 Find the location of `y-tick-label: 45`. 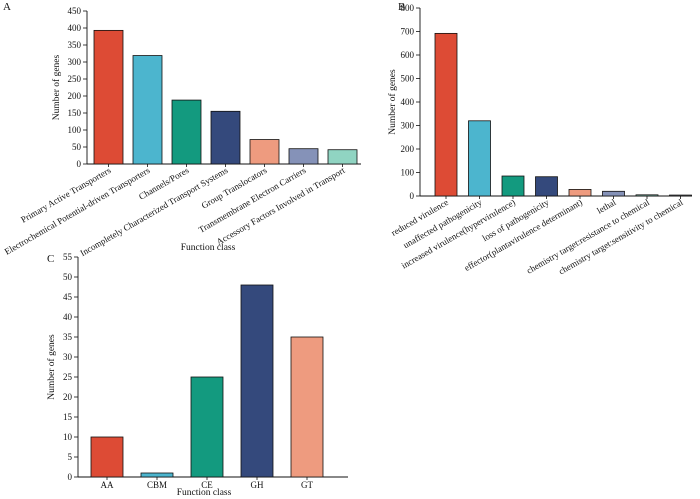

y-tick-label: 45 is located at coordinates (68, 297).